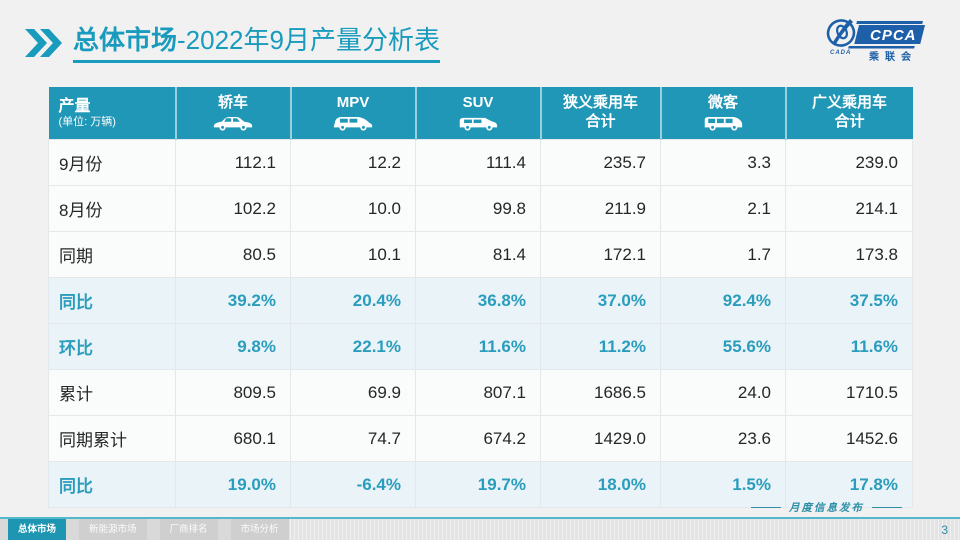  I want to click on header-microvan: 微客, so click(723, 113).